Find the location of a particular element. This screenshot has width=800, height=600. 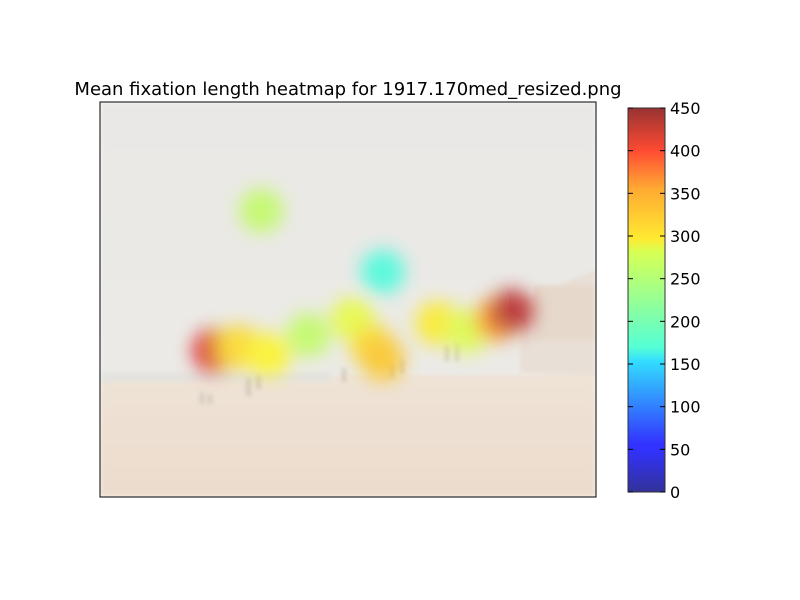

colorbar-tick-label: 250 is located at coordinates (685, 279).